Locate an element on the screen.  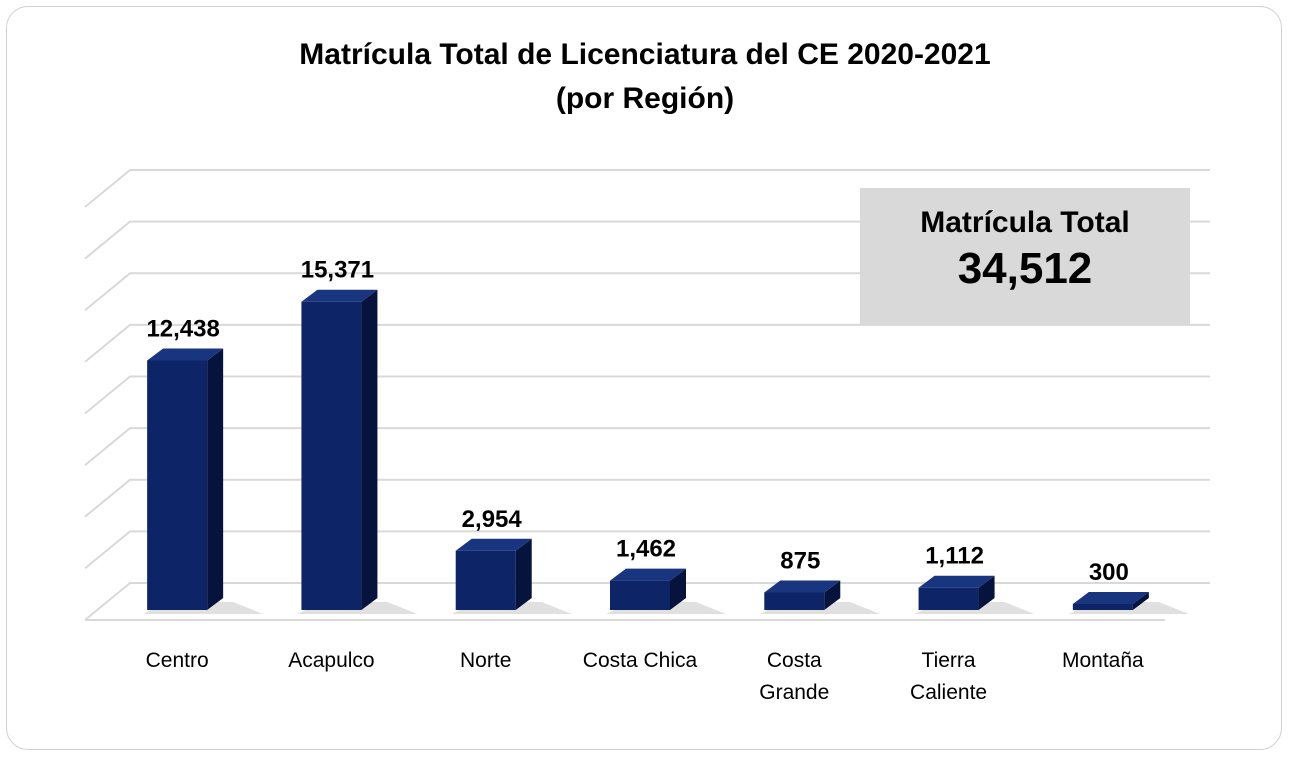
value-label: 875 is located at coordinates (800, 560).